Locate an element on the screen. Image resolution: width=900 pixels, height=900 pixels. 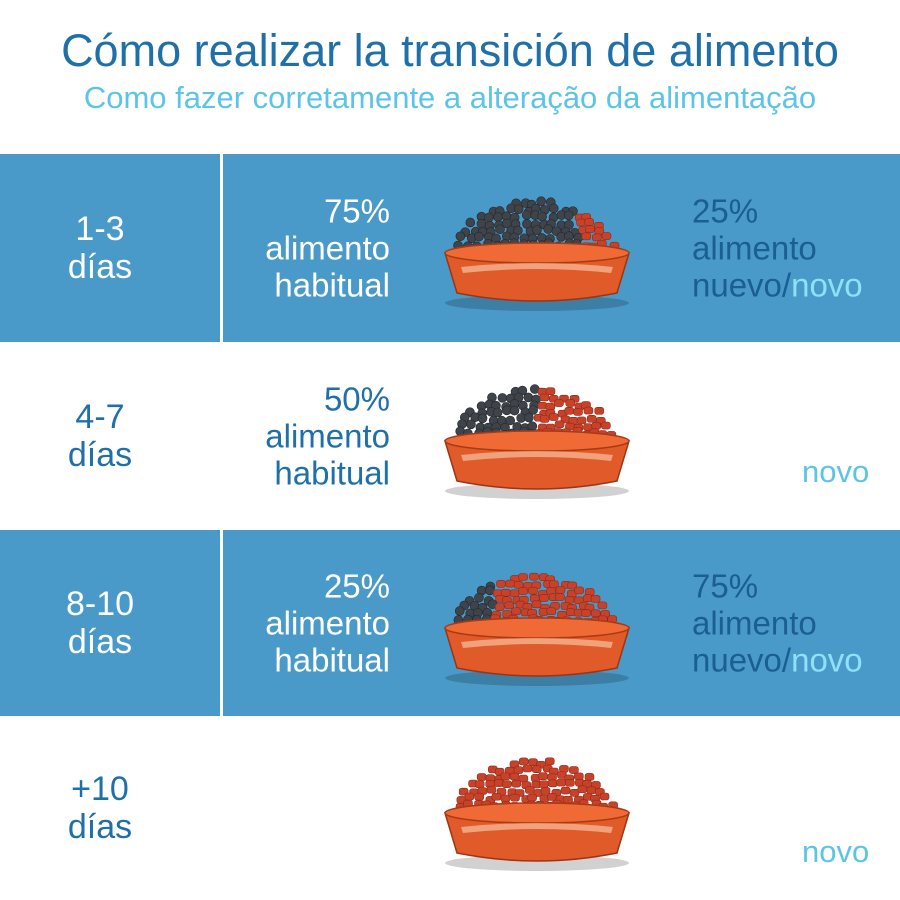
old-food-label: 75% alimento habitual is located at coordinates (280, 248).